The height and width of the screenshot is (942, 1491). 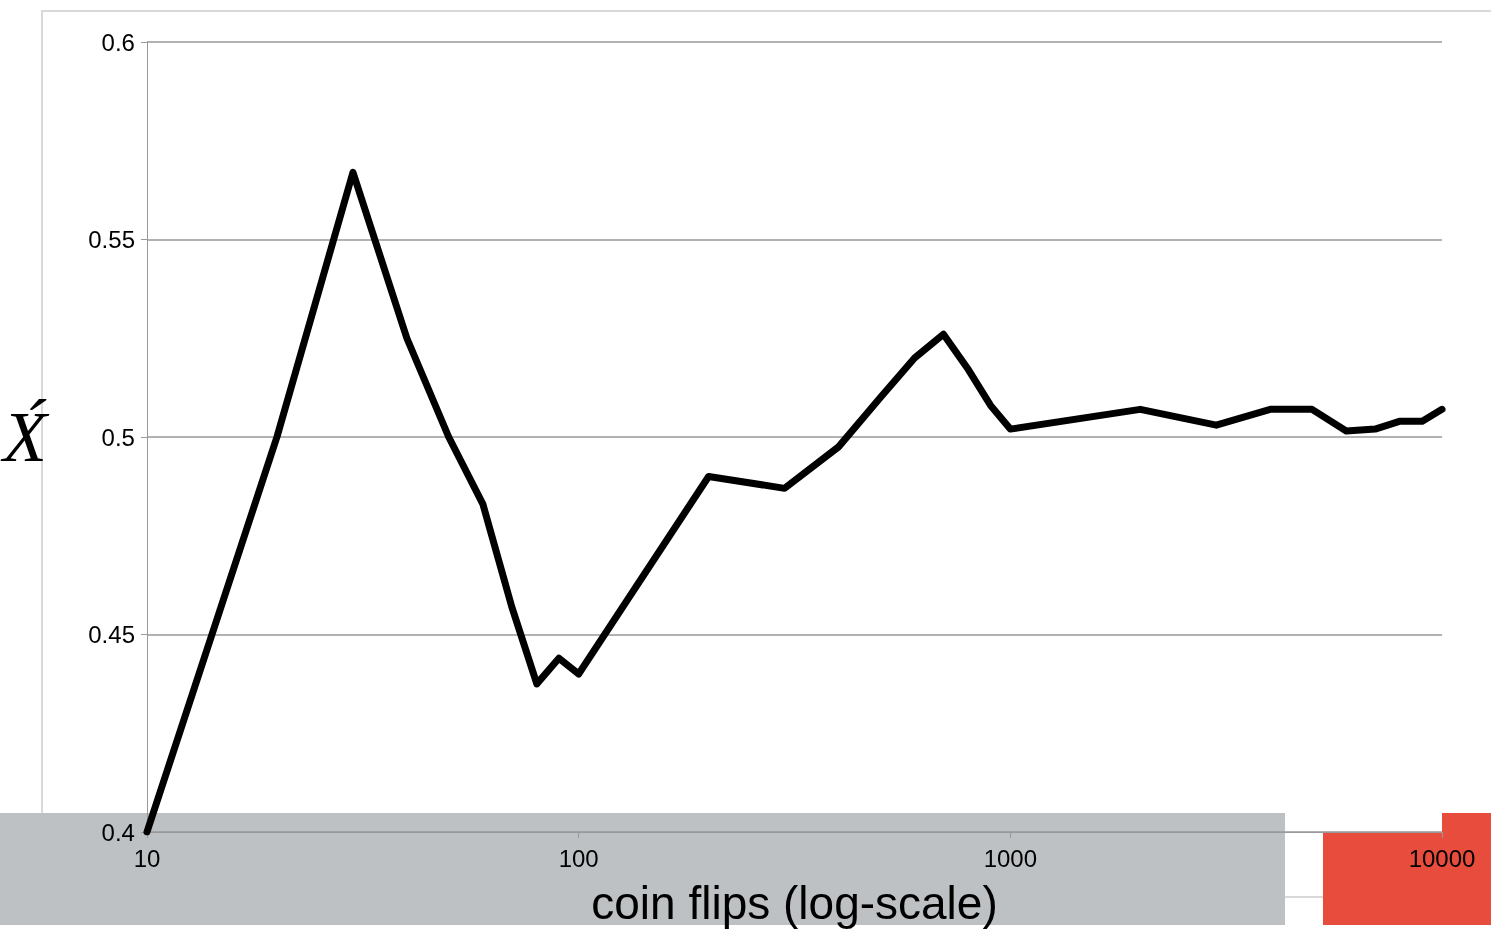 I want to click on y-tick-label: 0.6, so click(x=118, y=42).